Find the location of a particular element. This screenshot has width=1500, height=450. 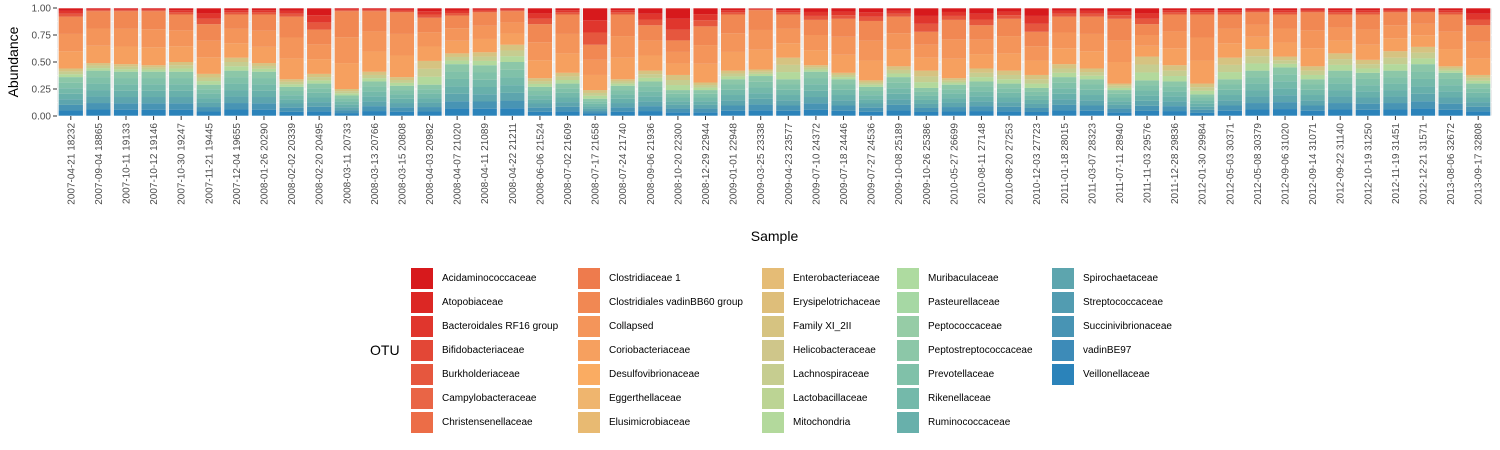

x-tick-label: 2007-11-21 19445 is located at coordinates (209, 163).